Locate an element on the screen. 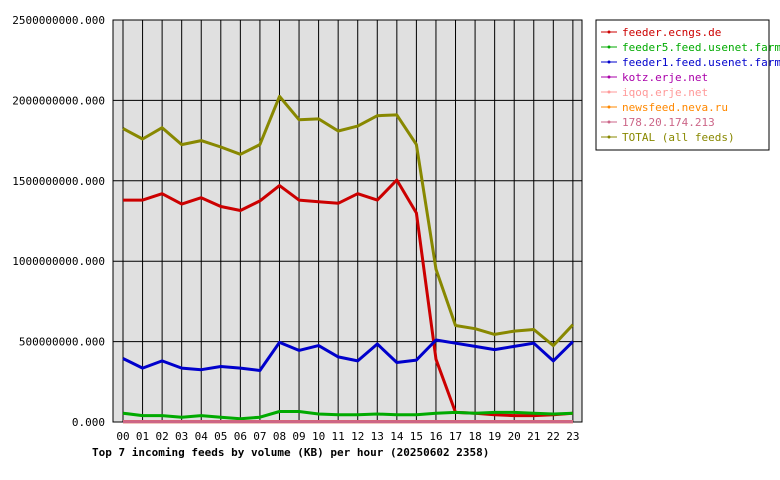 The width and height of the screenshot is (780, 480). legend-label: newsfeed.neva.ru is located at coordinates (675, 107).